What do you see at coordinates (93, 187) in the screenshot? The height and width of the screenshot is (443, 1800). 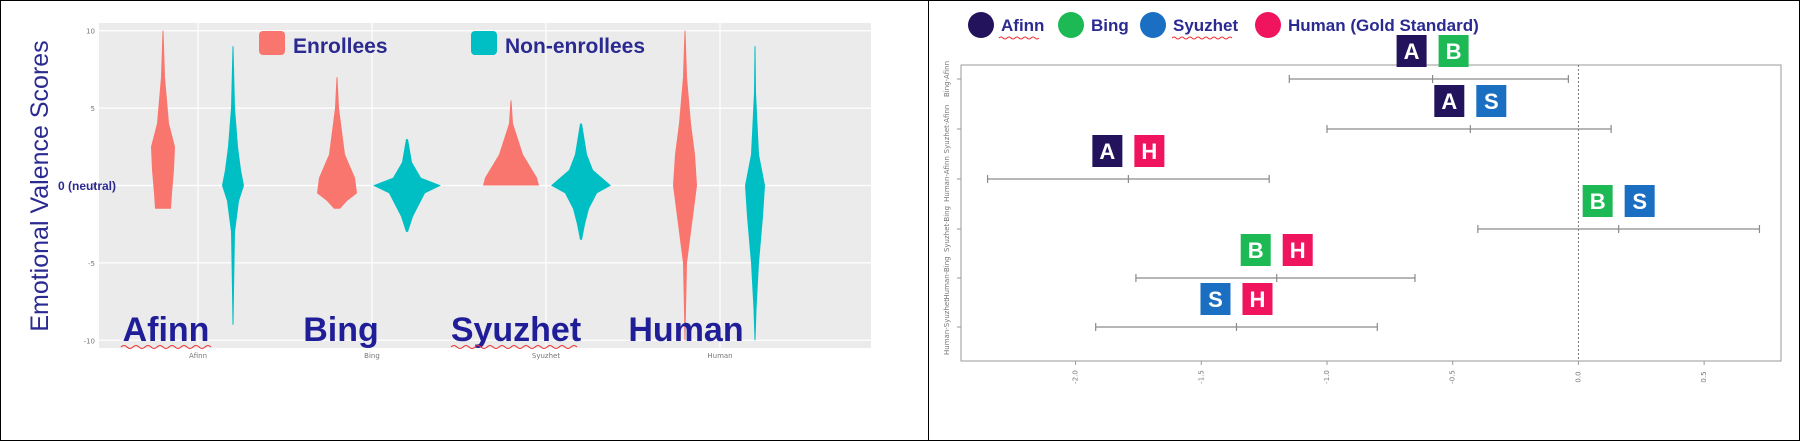 I see `violin-y-tick-label: 0` at bounding box center [93, 187].